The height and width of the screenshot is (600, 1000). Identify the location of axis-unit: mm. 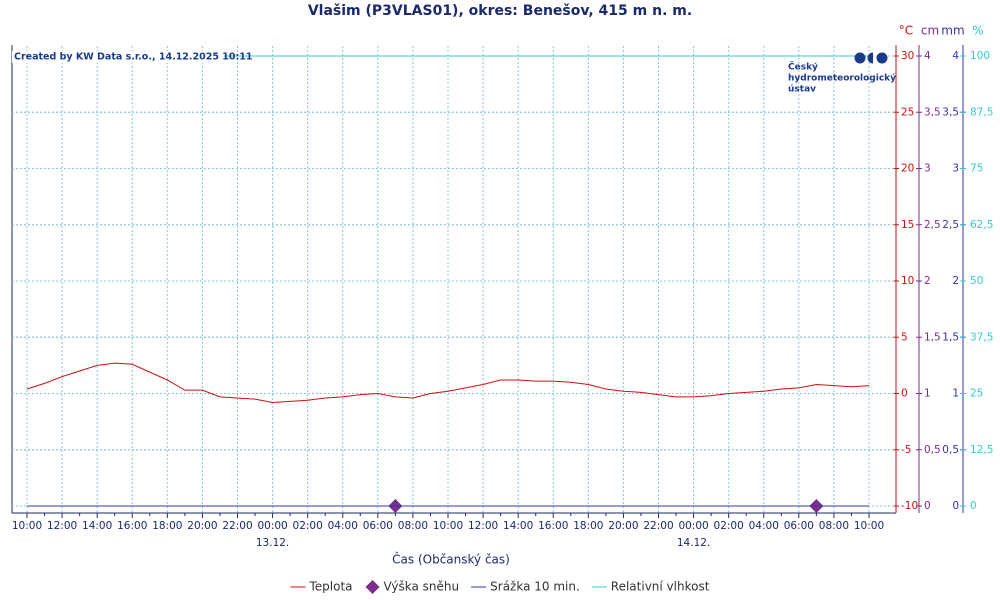
(952, 31).